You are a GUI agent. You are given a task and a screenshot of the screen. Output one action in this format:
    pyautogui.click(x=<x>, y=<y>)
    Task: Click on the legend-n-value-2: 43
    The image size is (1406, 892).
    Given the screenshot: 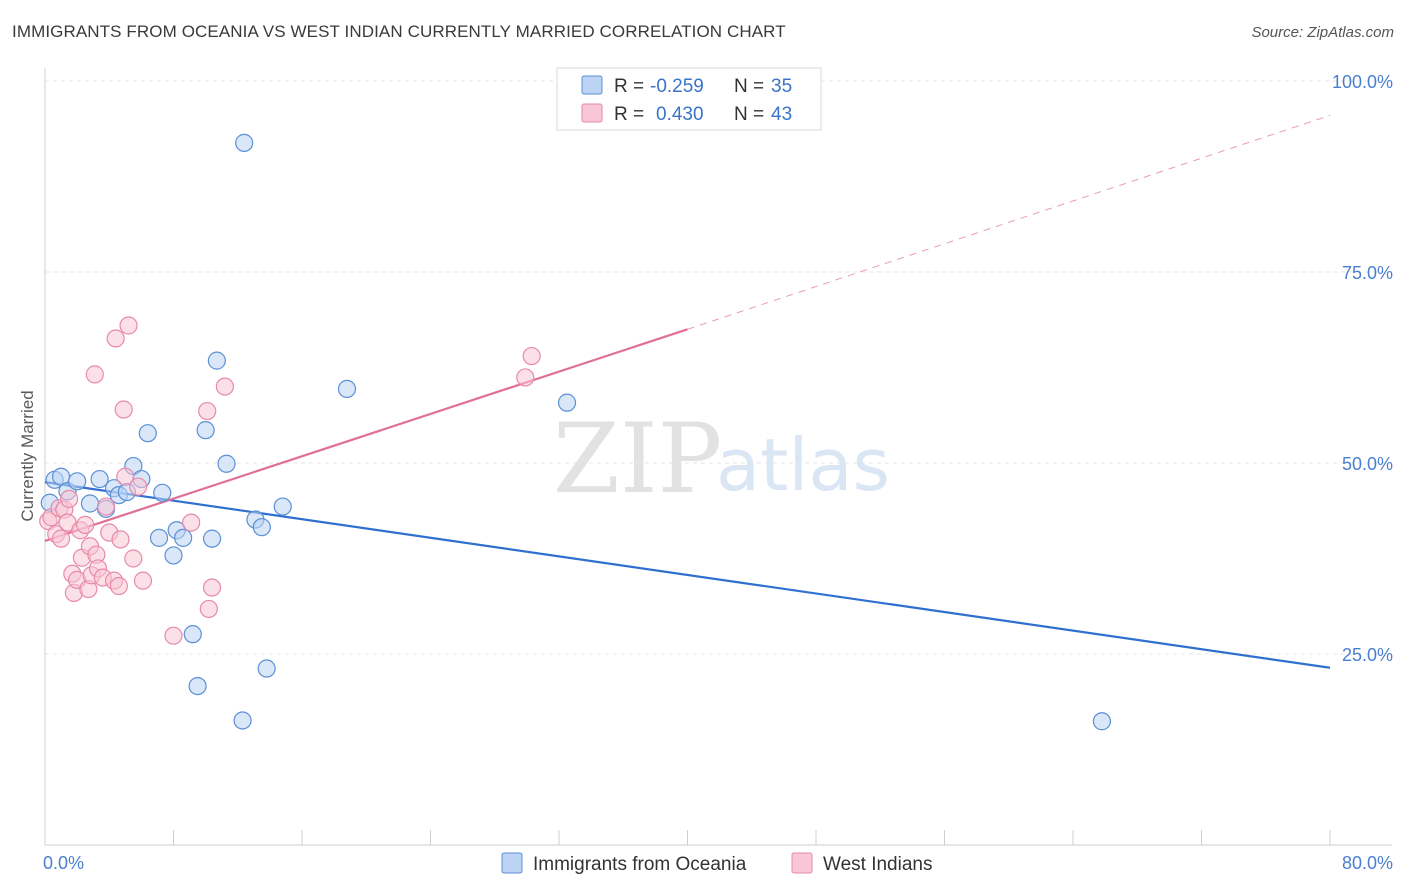 What is the action you would take?
    pyautogui.click(x=781, y=114)
    